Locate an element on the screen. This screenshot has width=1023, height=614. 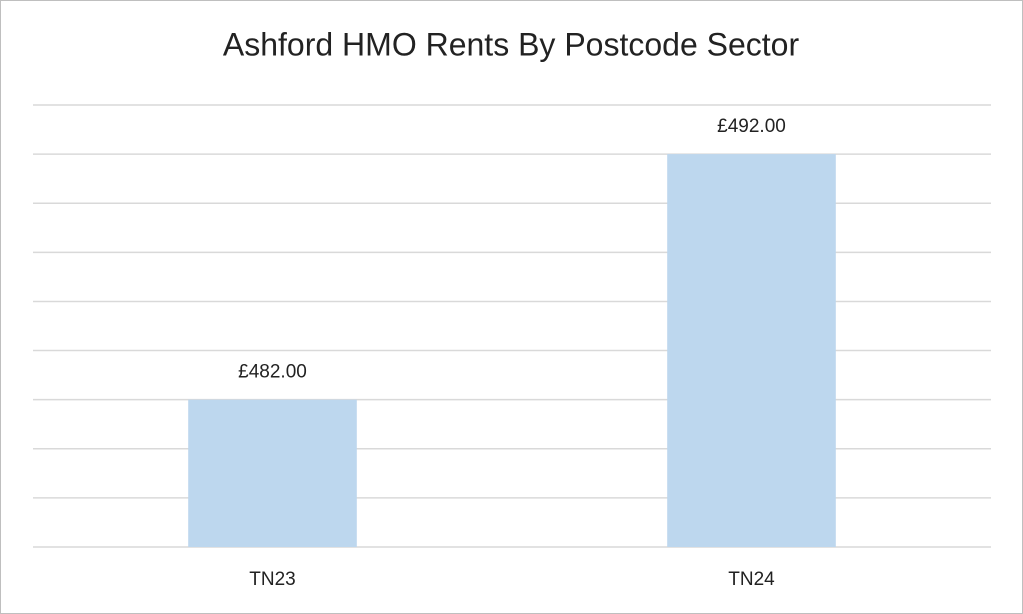
chart-title: Ashford HMO Rents By Postcode Sector is located at coordinates (511, 44).